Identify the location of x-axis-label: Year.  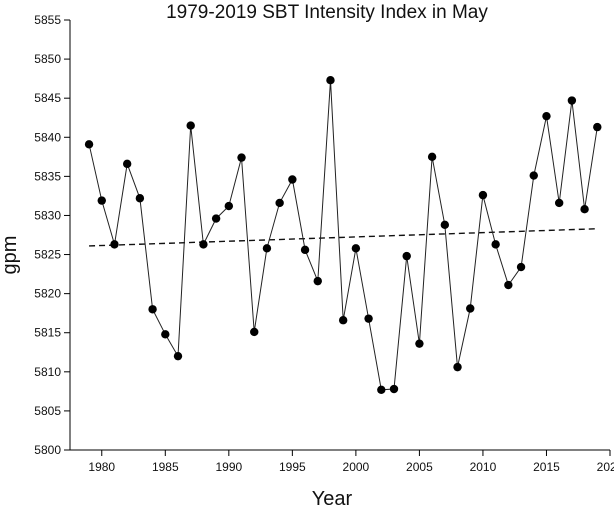
(332, 499).